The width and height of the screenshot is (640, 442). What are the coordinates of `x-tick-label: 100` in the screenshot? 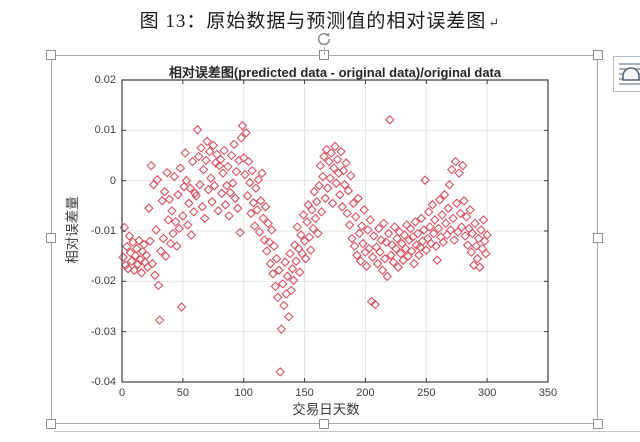 It's located at (243, 393).